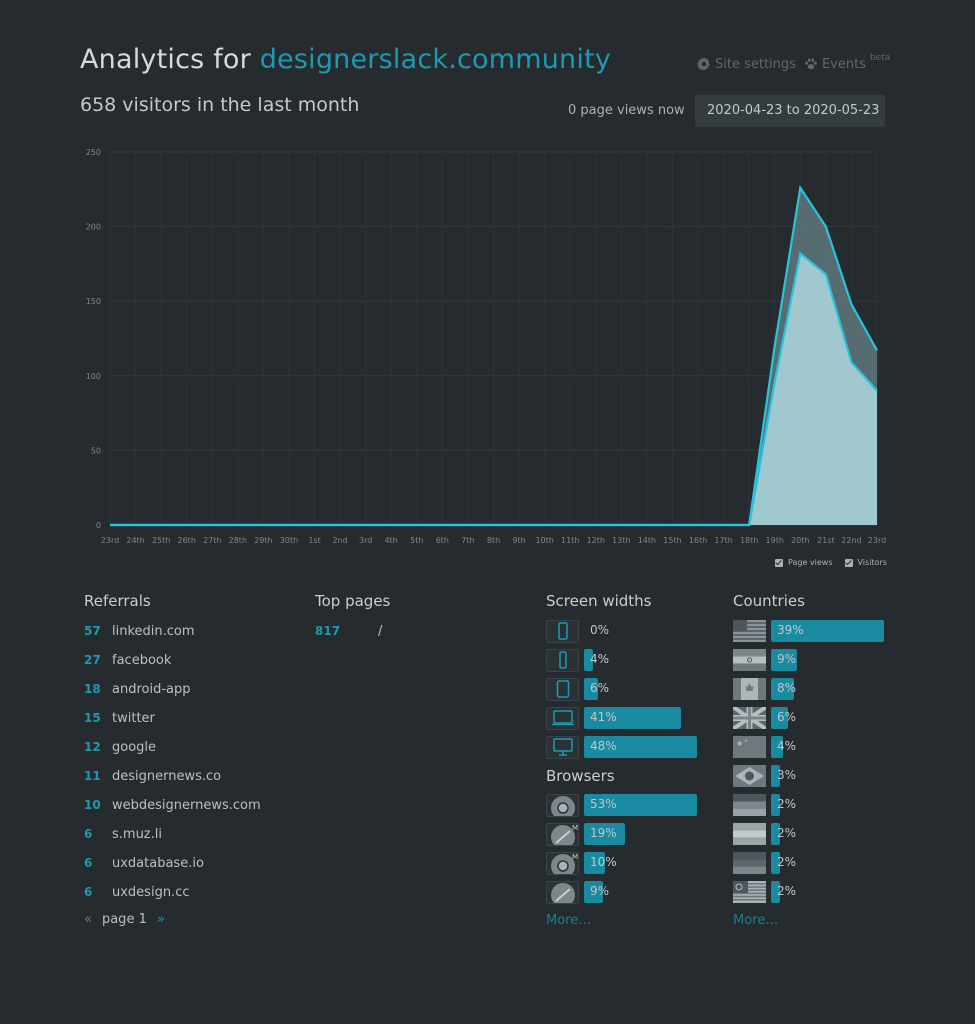 Image resolution: width=975 pixels, height=1024 pixels. Describe the element at coordinates (562, 805) in the screenshot. I see `chrome-icon` at that location.